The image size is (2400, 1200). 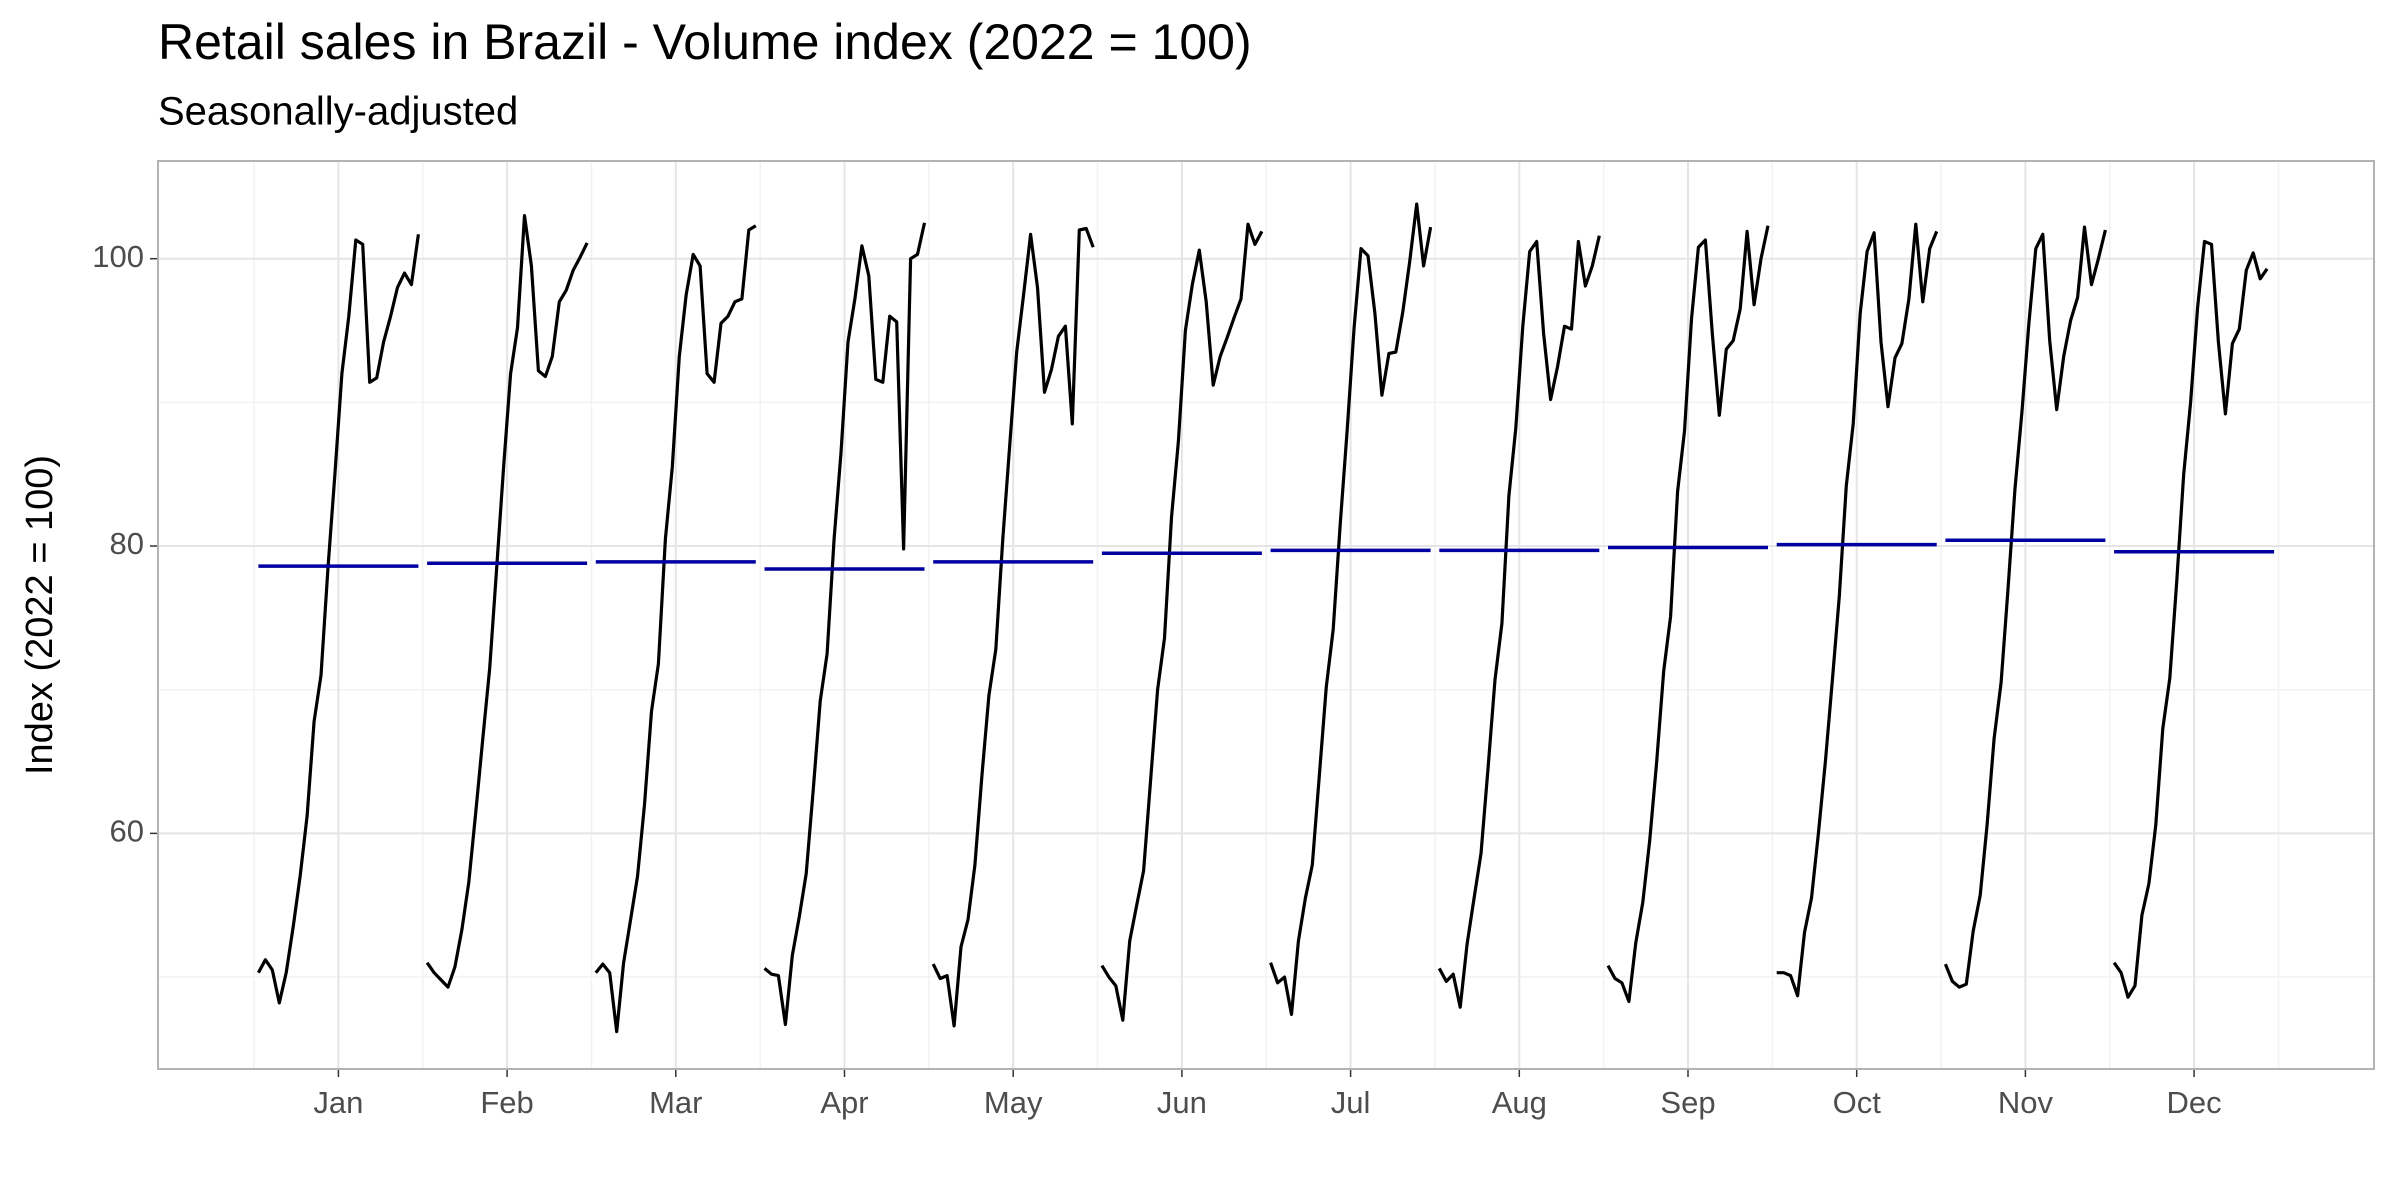 I want to click on x-tick-label: Feb, so click(x=506, y=1102).